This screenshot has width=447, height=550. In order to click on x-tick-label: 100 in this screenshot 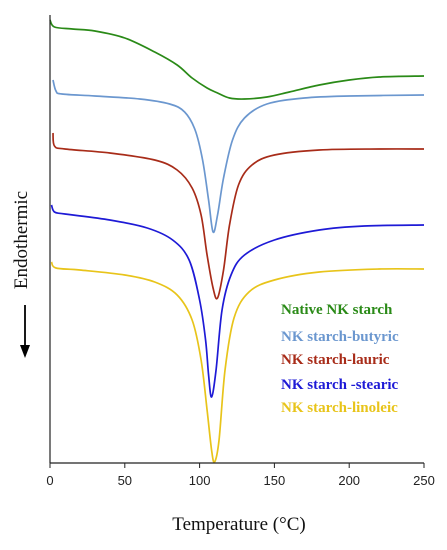, I will do `click(200, 480)`.